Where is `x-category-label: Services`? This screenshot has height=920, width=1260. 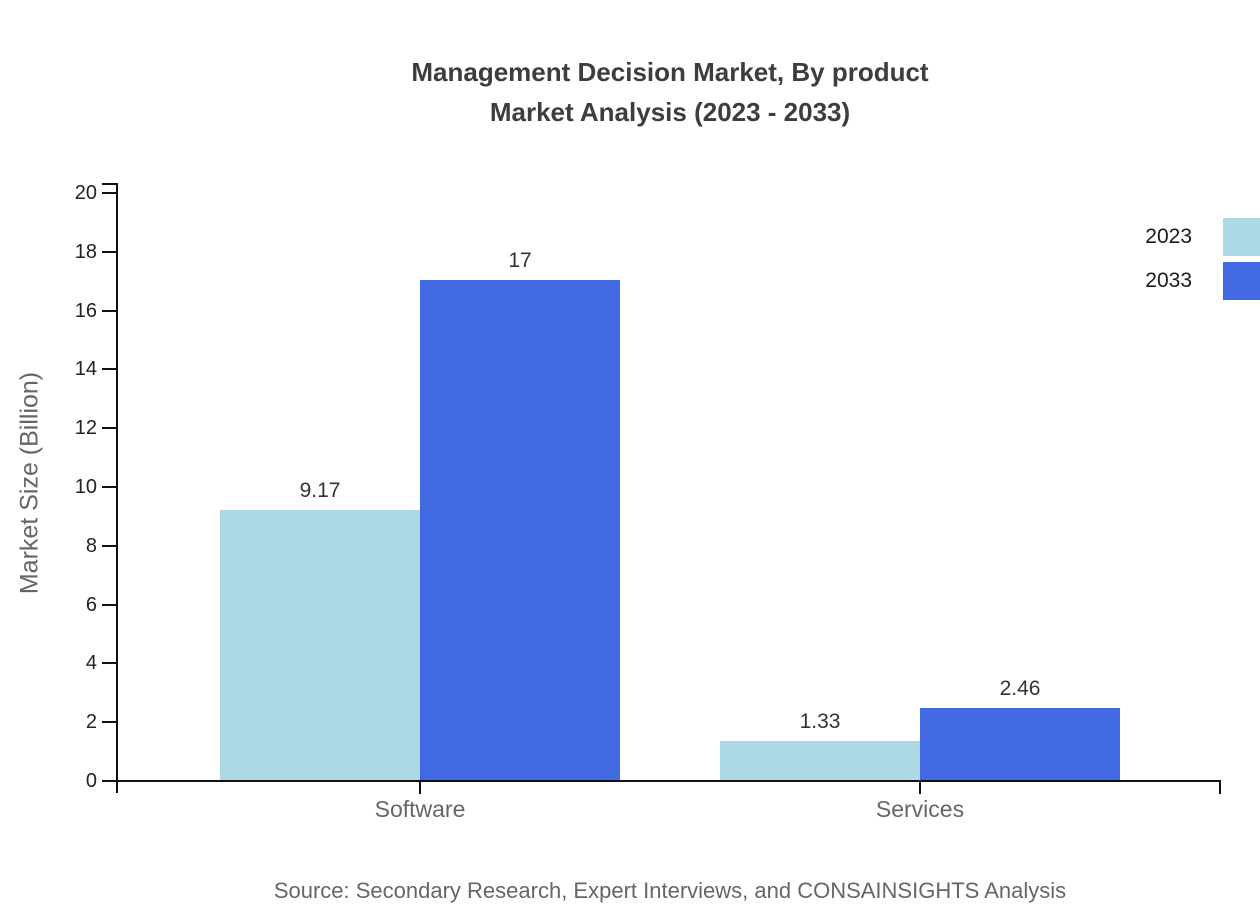 x-category-label: Services is located at coordinates (920, 809).